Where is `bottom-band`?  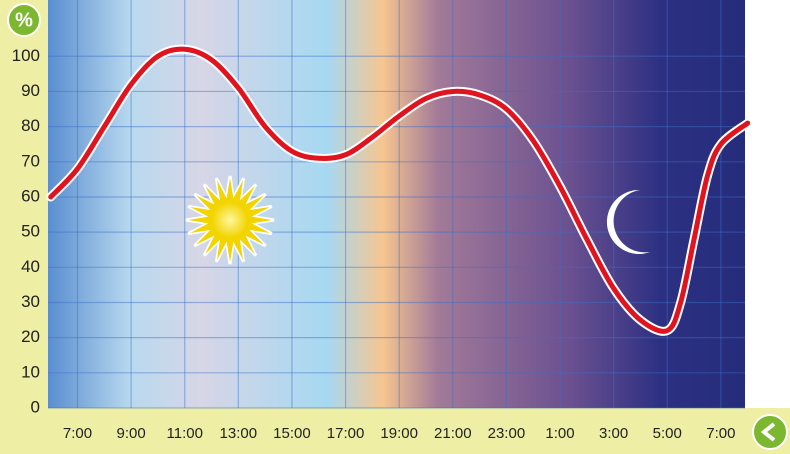 bottom-band is located at coordinates (395, 431).